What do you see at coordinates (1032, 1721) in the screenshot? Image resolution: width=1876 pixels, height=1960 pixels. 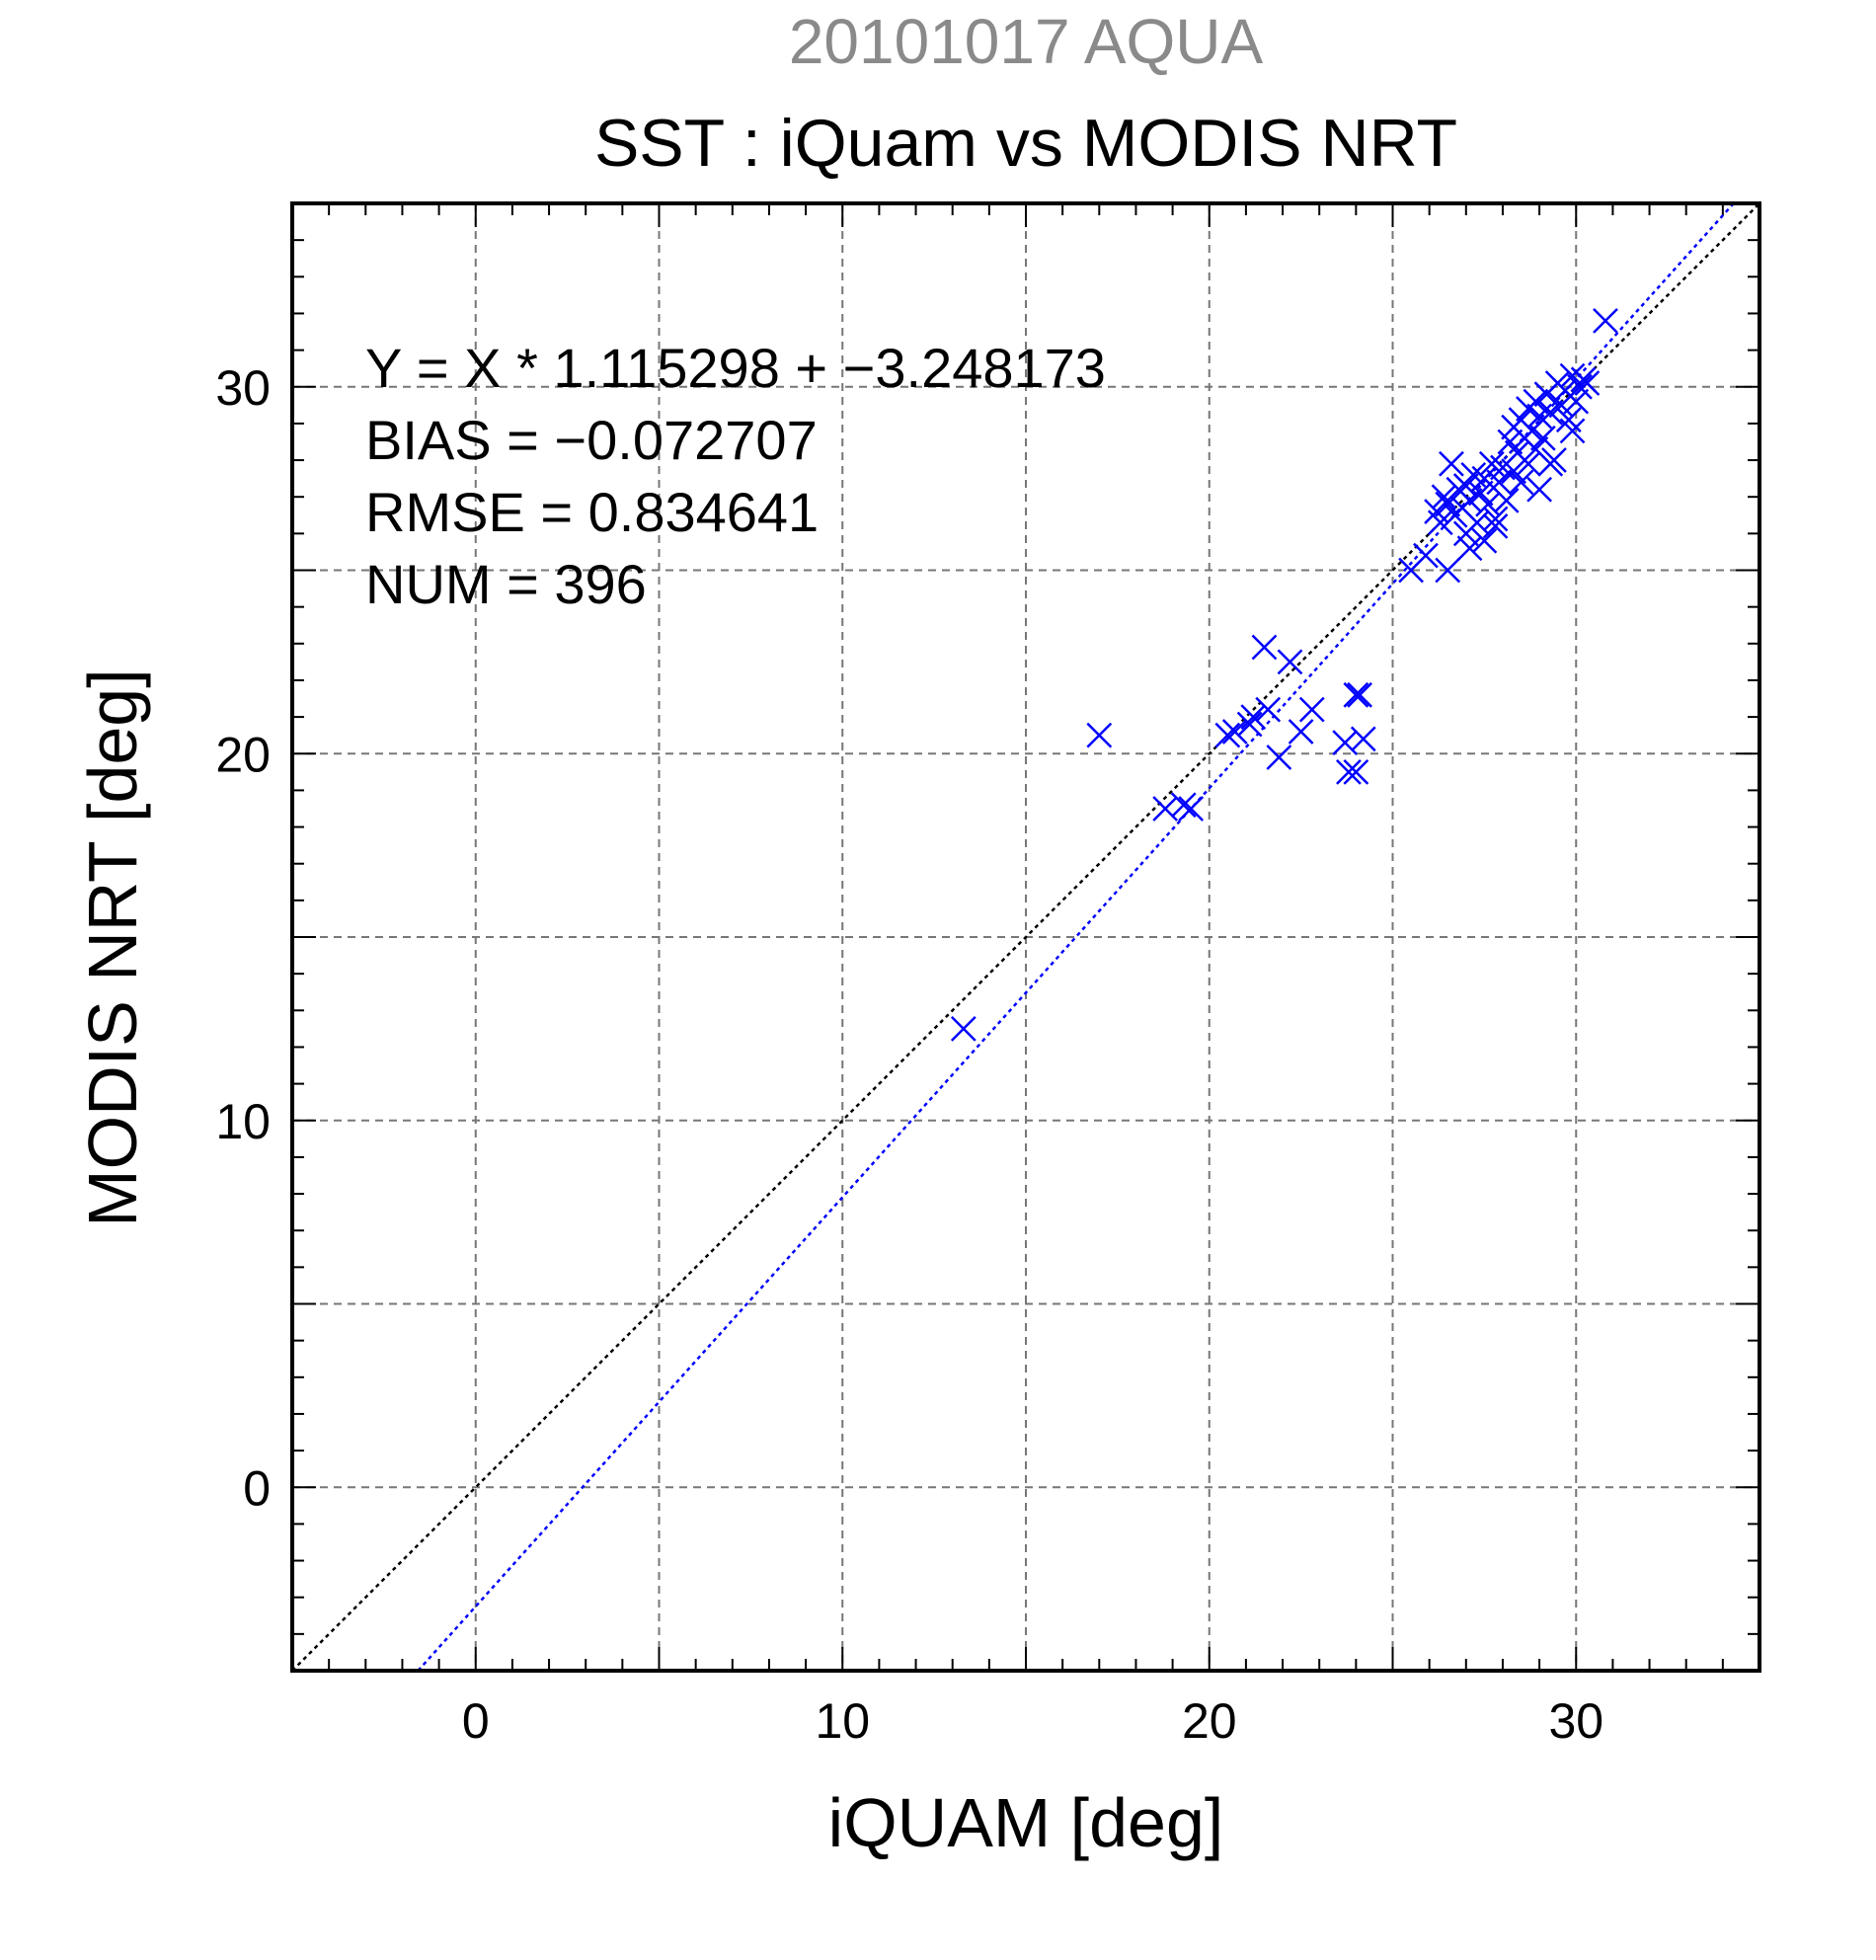 I see `x-tick-labels: 0 10 20 30` at bounding box center [1032, 1721].